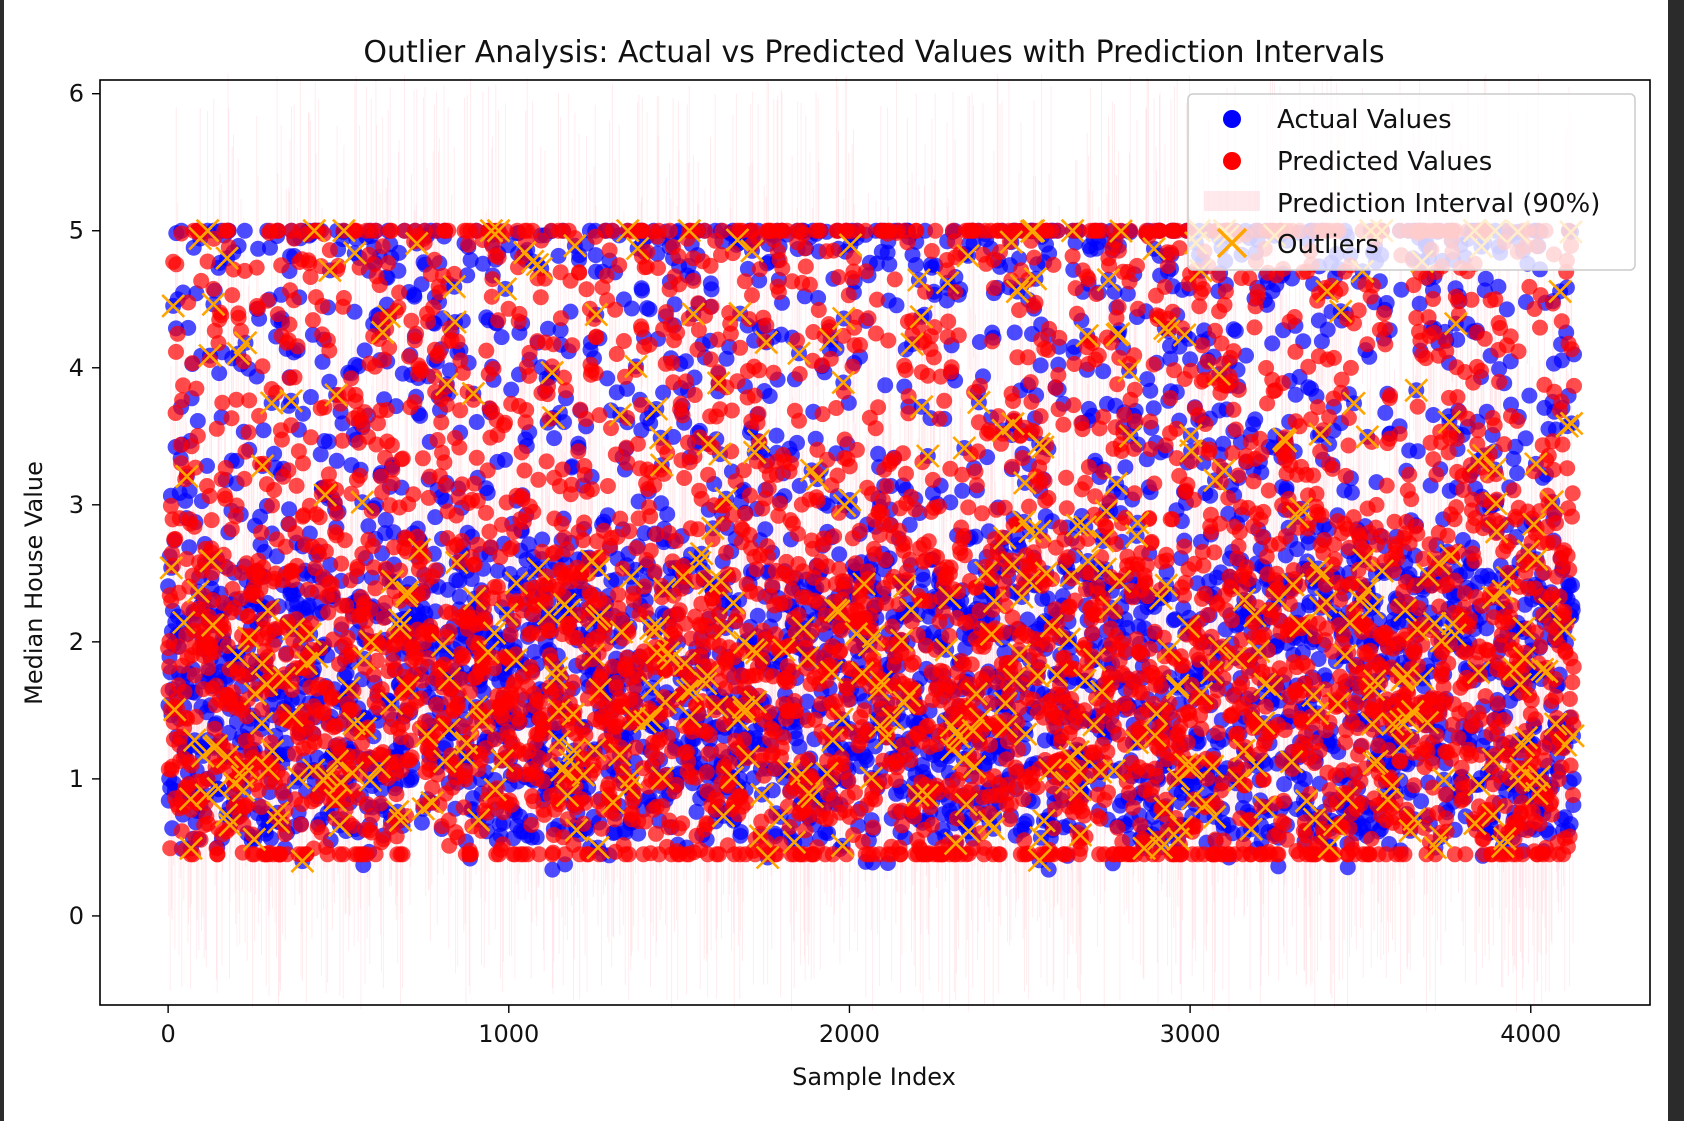  Describe the element at coordinates (1676, 560) in the screenshot. I see `window-edge-right` at that location.